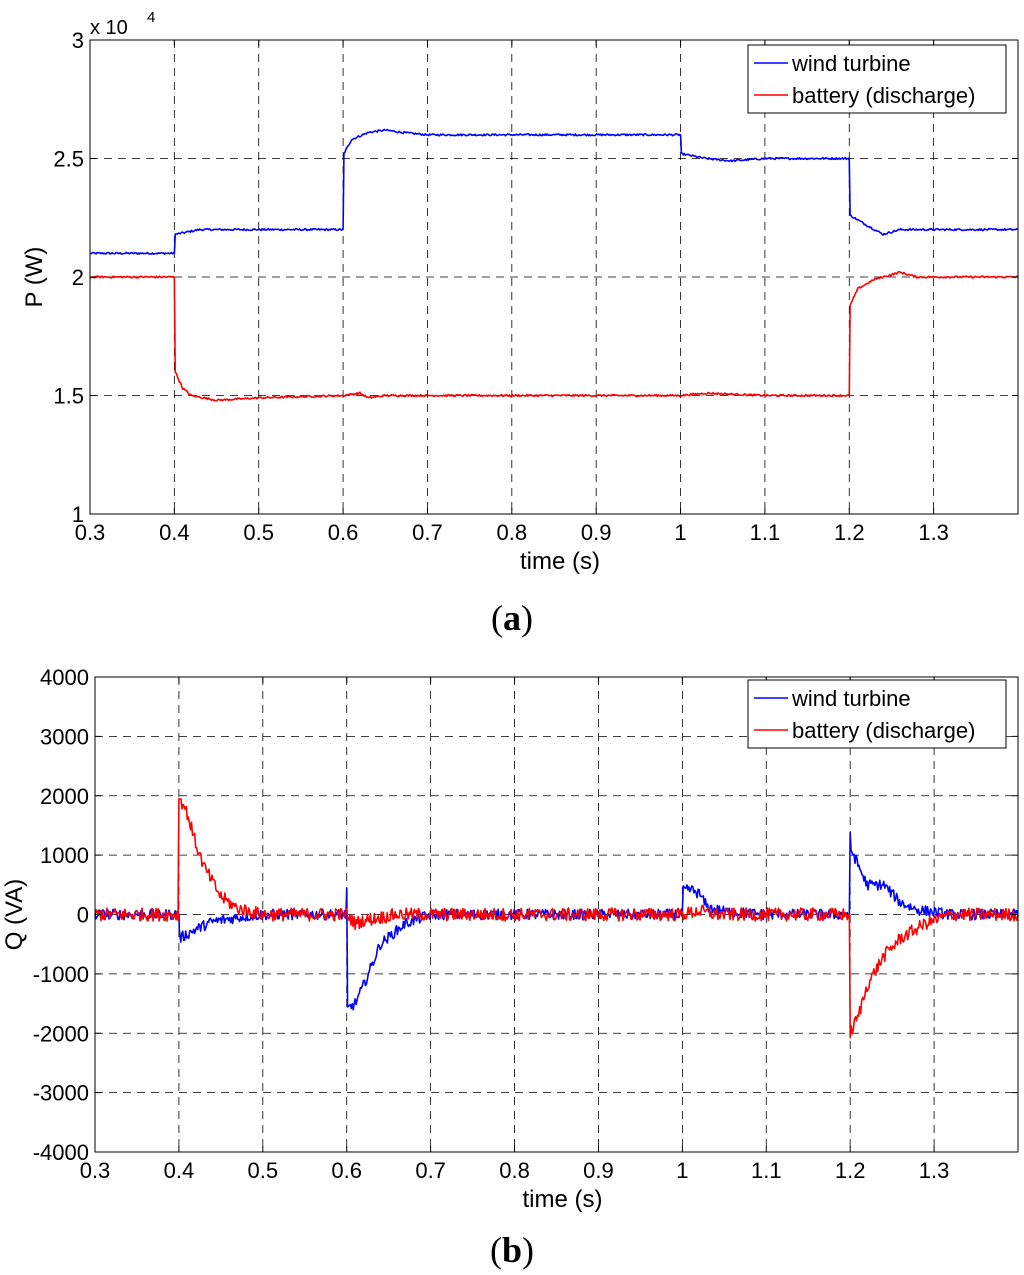 This screenshot has width=1024, height=1275. I want to click on y-axis-label: P (W), so click(34, 277).